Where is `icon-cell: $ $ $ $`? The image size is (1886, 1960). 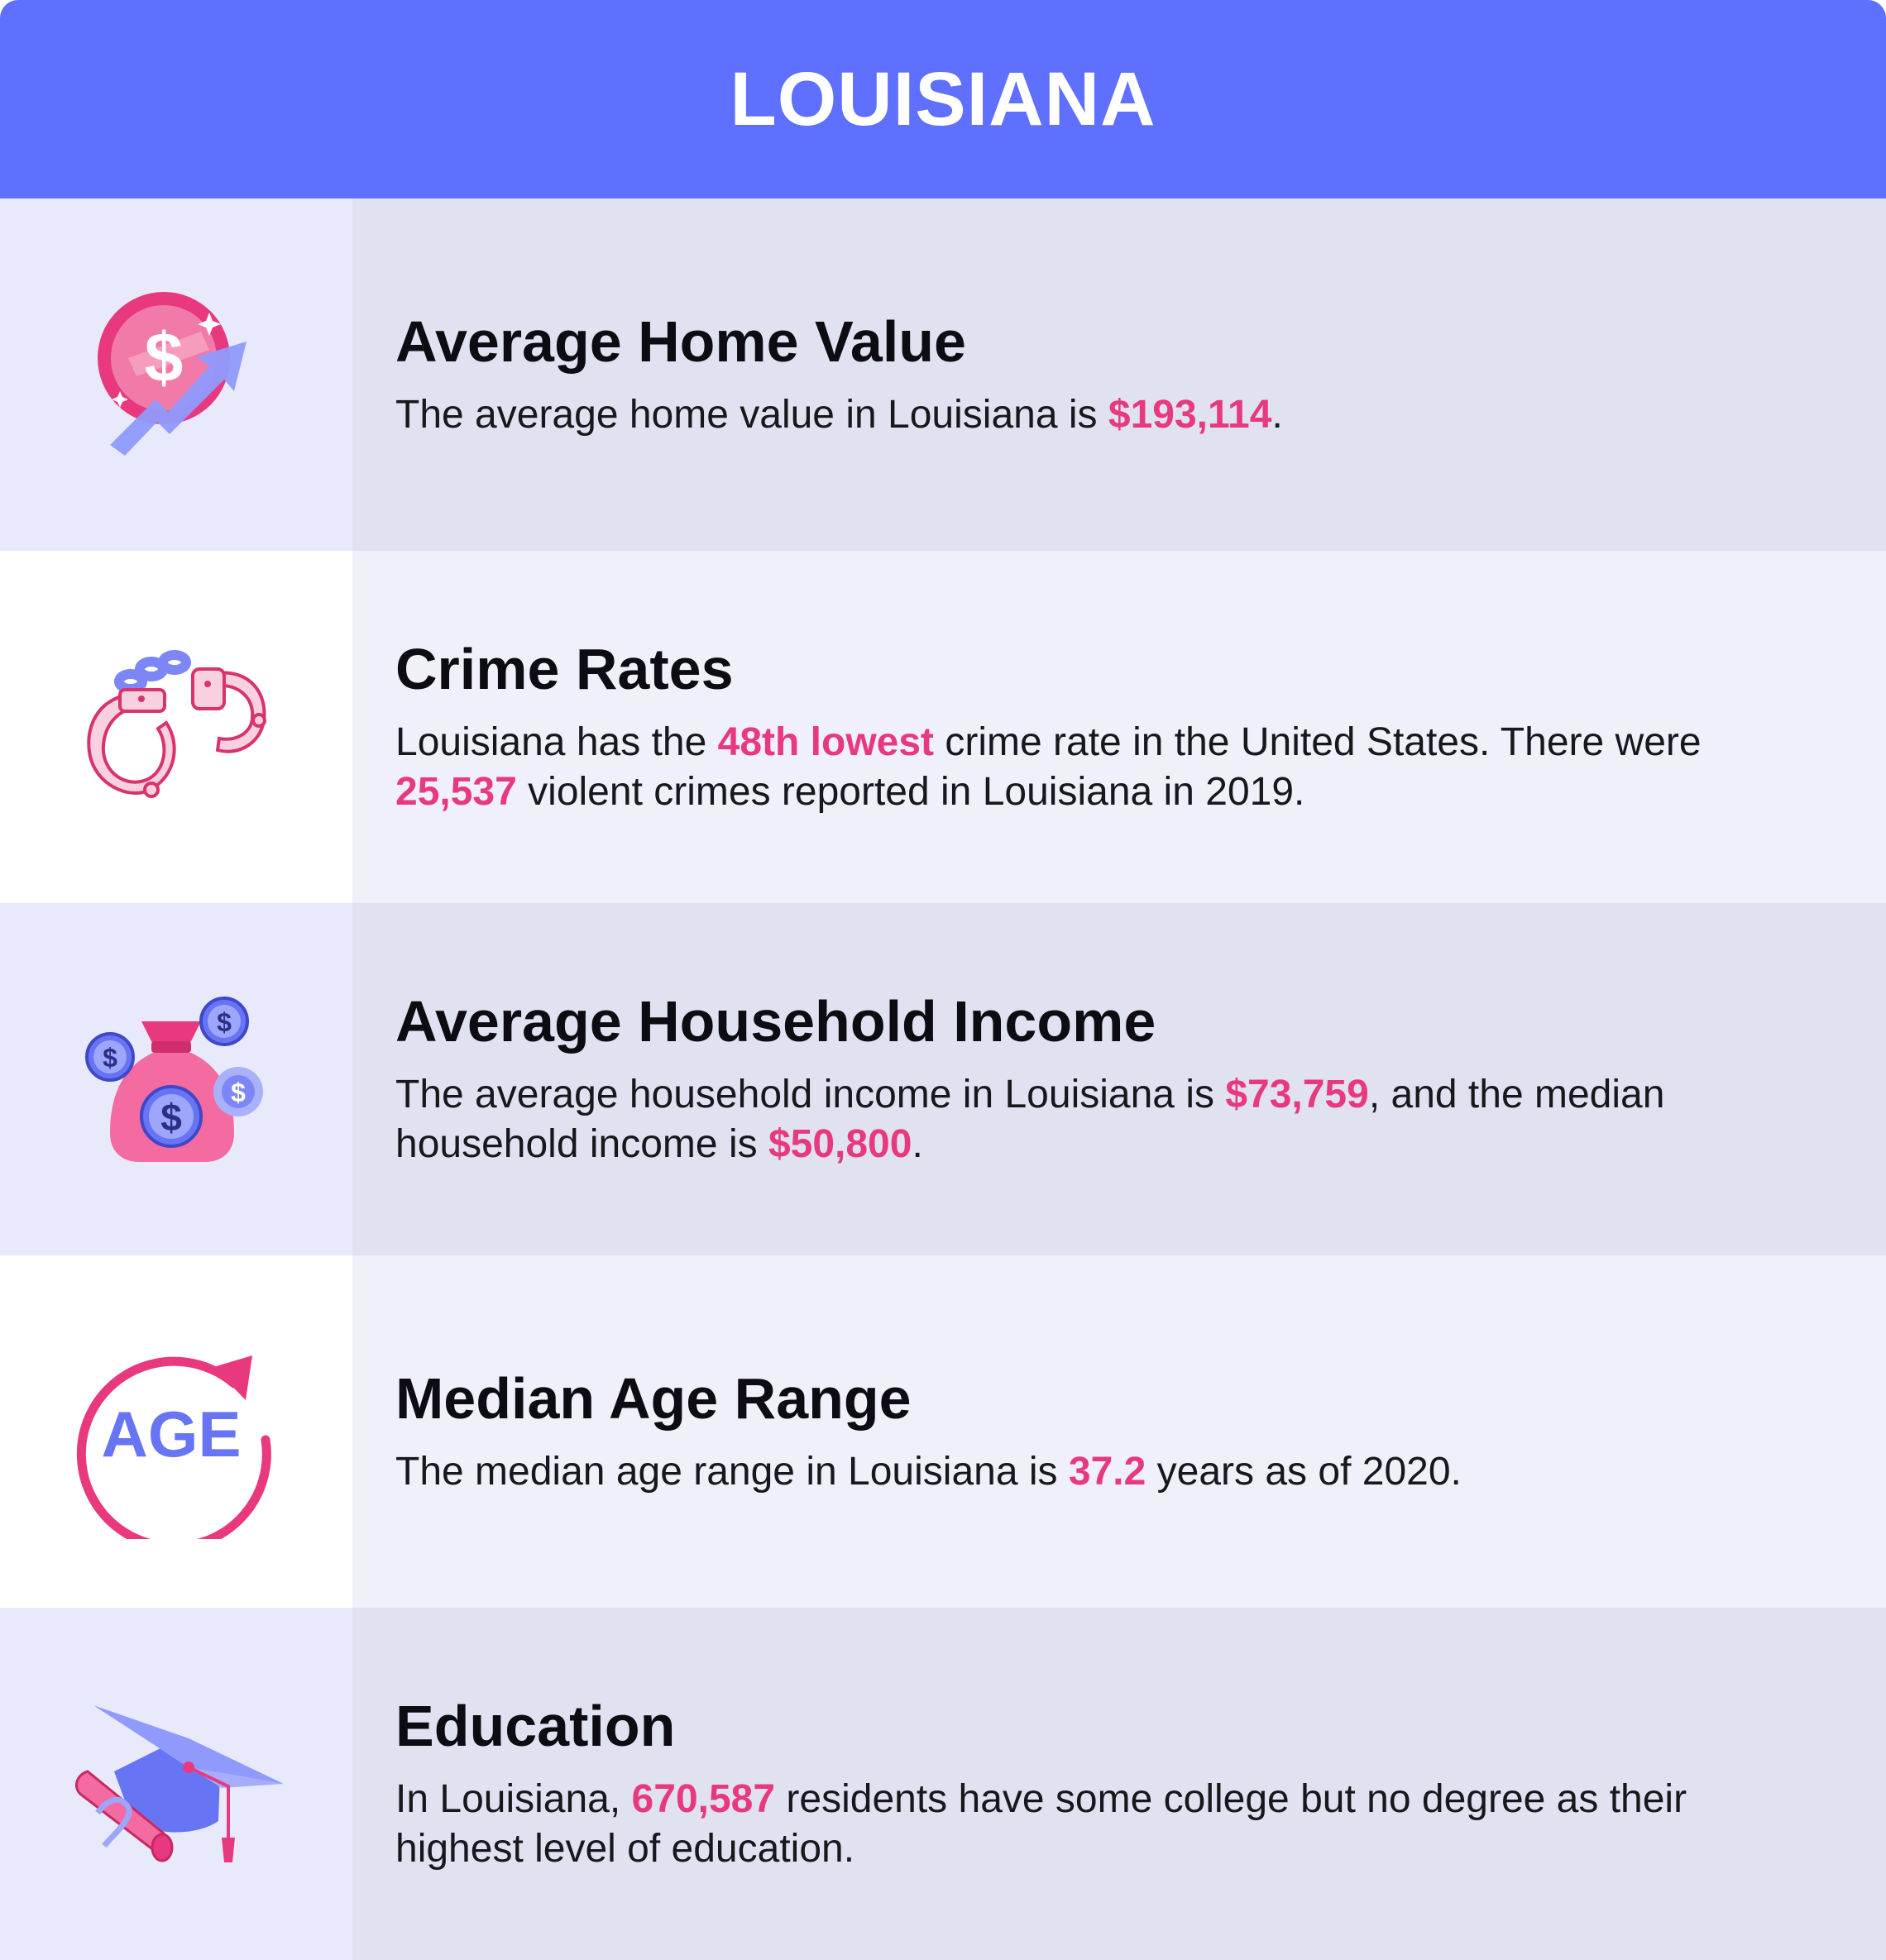
icon-cell: $ $ $ $ is located at coordinates (176, 1079).